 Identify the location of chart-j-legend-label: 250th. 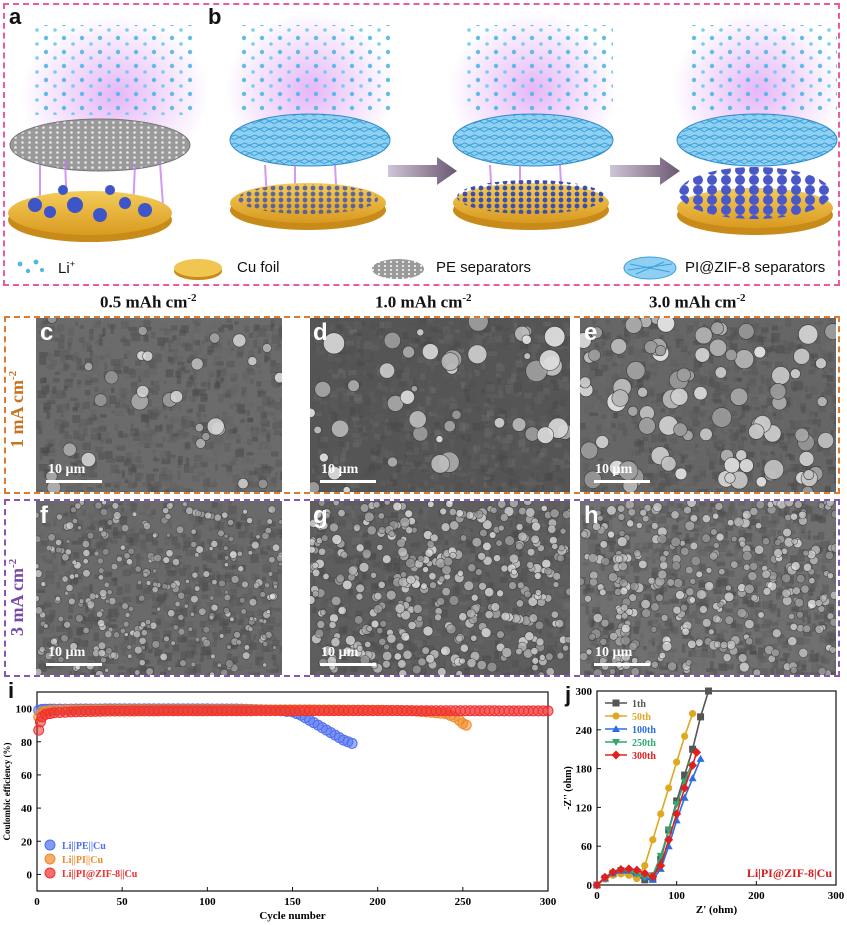
(644, 743).